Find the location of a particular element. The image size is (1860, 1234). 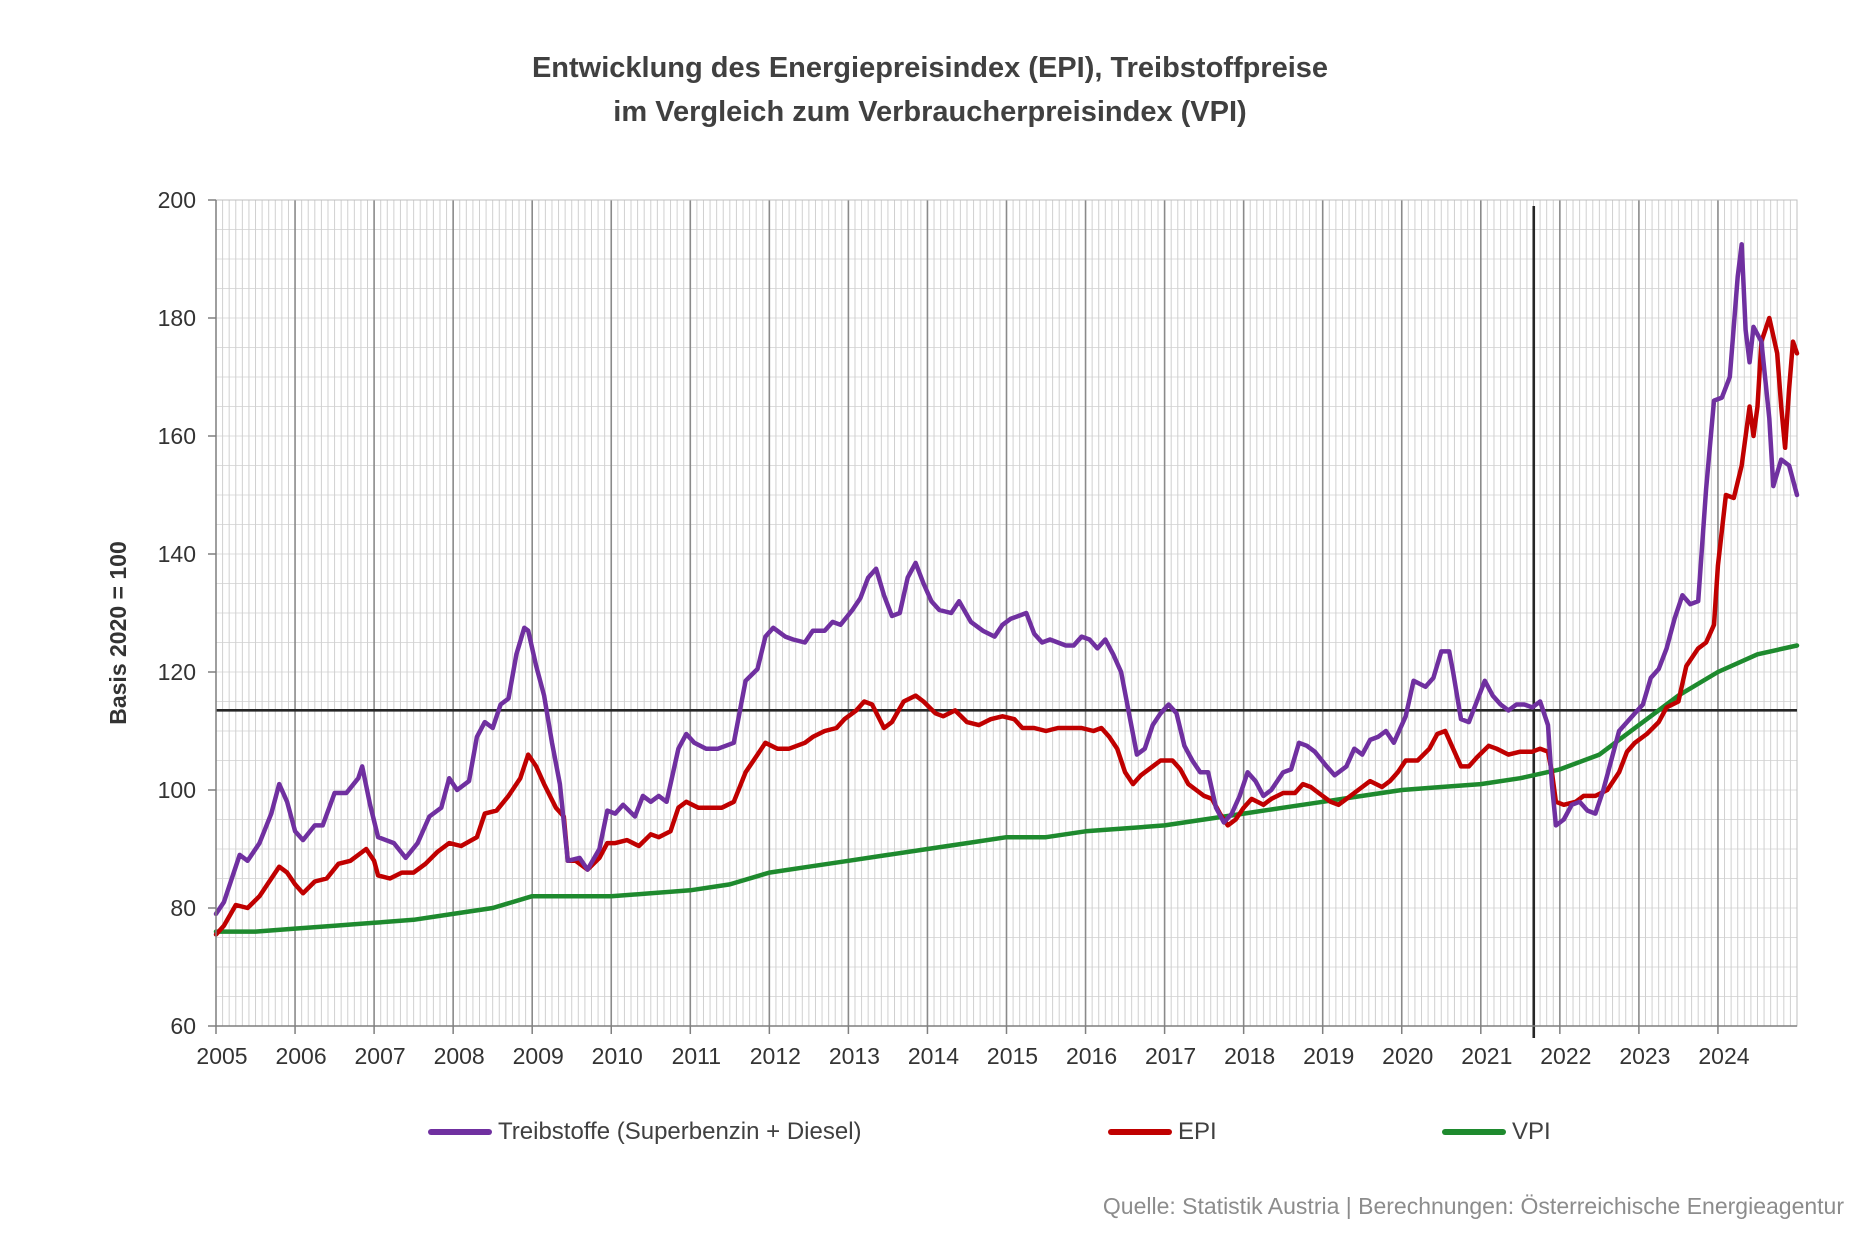

x-tick-label: 2011 is located at coordinates (696, 1056).